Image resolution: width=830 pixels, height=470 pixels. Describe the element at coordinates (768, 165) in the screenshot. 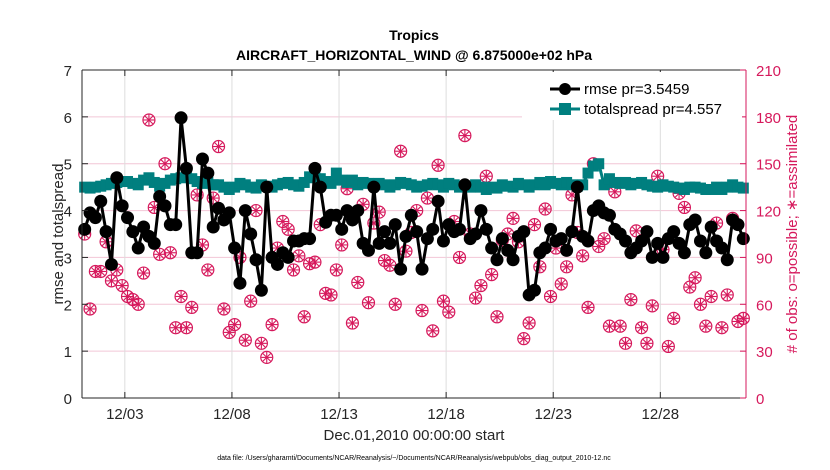

I see `y-tick-label-right: 150` at that location.